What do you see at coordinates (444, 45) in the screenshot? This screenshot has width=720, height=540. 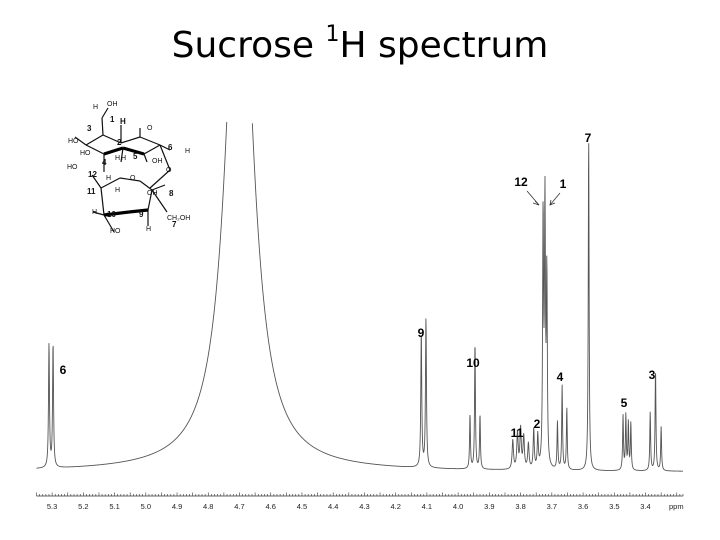 I see `title-suffix: H spectrum` at bounding box center [444, 45].